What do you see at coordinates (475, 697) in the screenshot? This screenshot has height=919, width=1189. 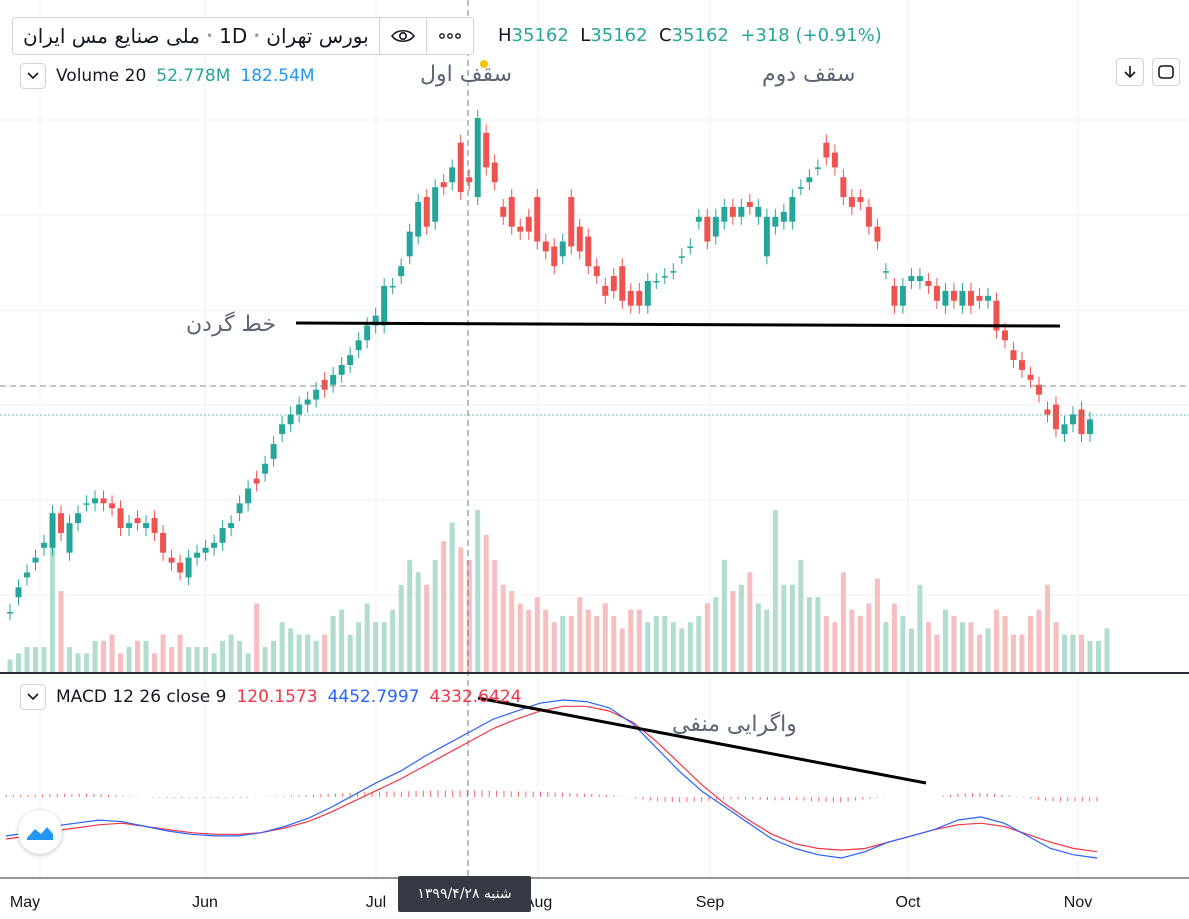 I see `macd-signal-value: 4332.6424` at bounding box center [475, 697].